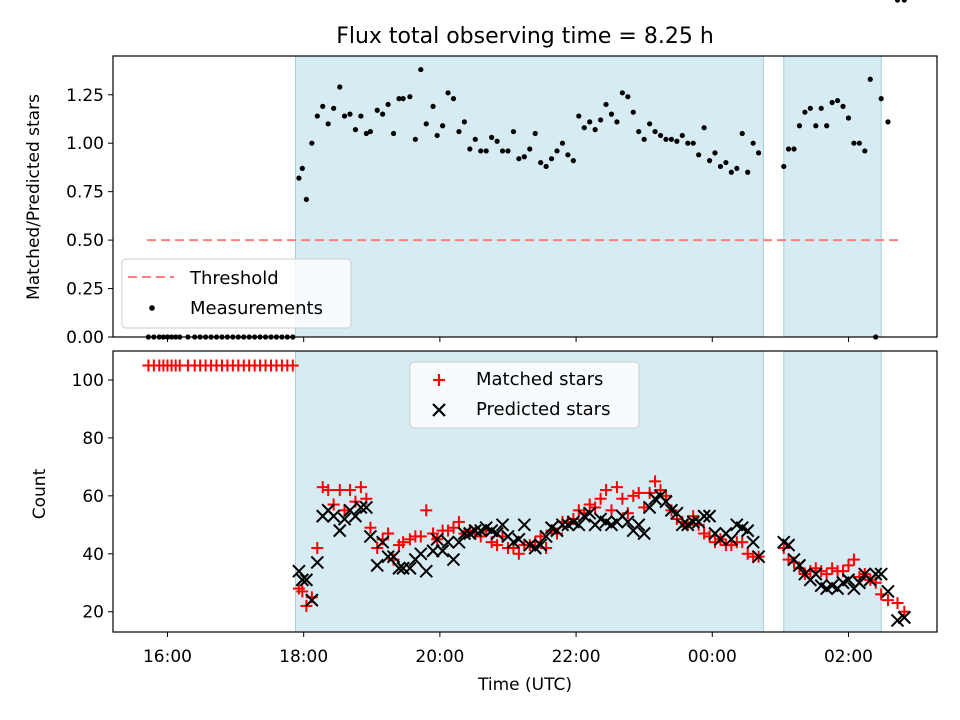 This screenshot has width=960, height=720. What do you see at coordinates (524, 395) in the screenshot?
I see `bottom-legend-box` at bounding box center [524, 395].